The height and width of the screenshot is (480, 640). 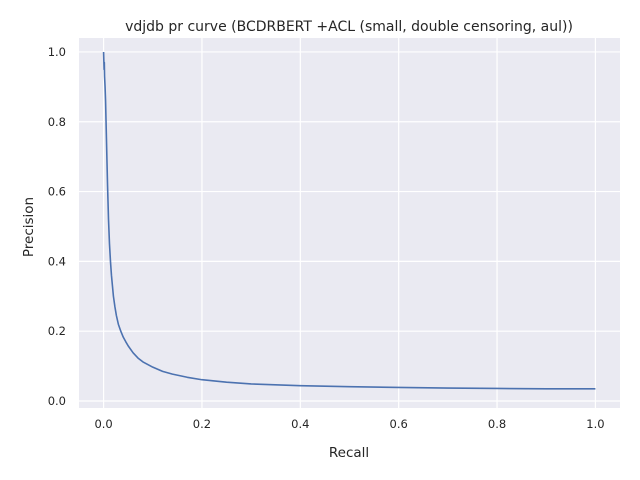 What do you see at coordinates (103, 424) in the screenshot?
I see `x-tick-label: 0.0` at bounding box center [103, 424].